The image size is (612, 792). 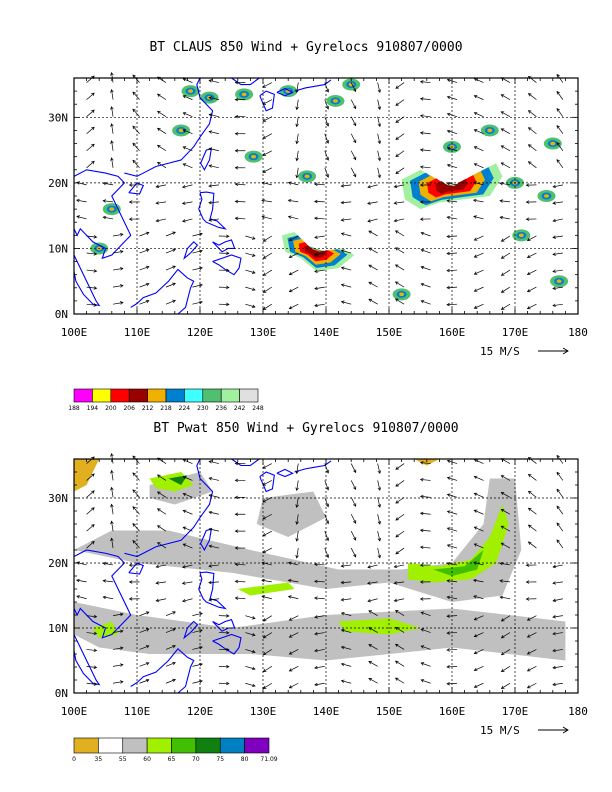 I want to click on colorbar-label: 224, so click(x=185, y=408).